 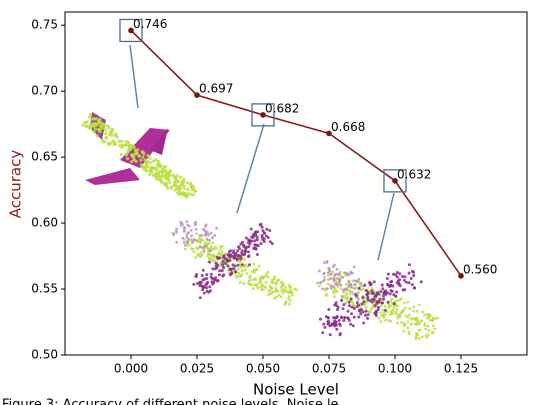 What do you see at coordinates (395, 181) in the screenshot?
I see `highlight-box` at bounding box center [395, 181].